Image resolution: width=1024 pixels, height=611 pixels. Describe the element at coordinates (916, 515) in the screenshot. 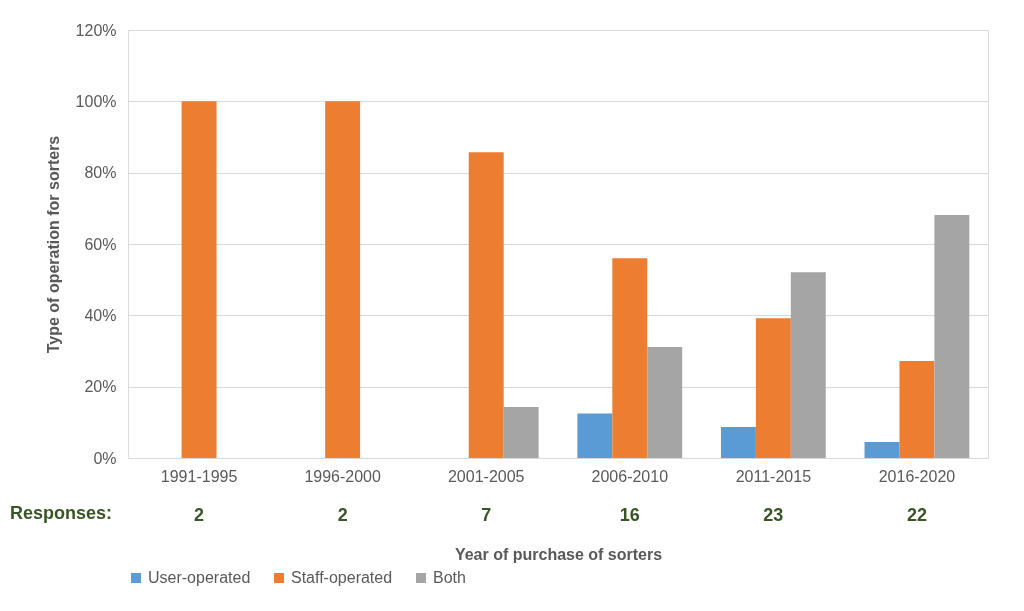

I see `text: 22` at that location.